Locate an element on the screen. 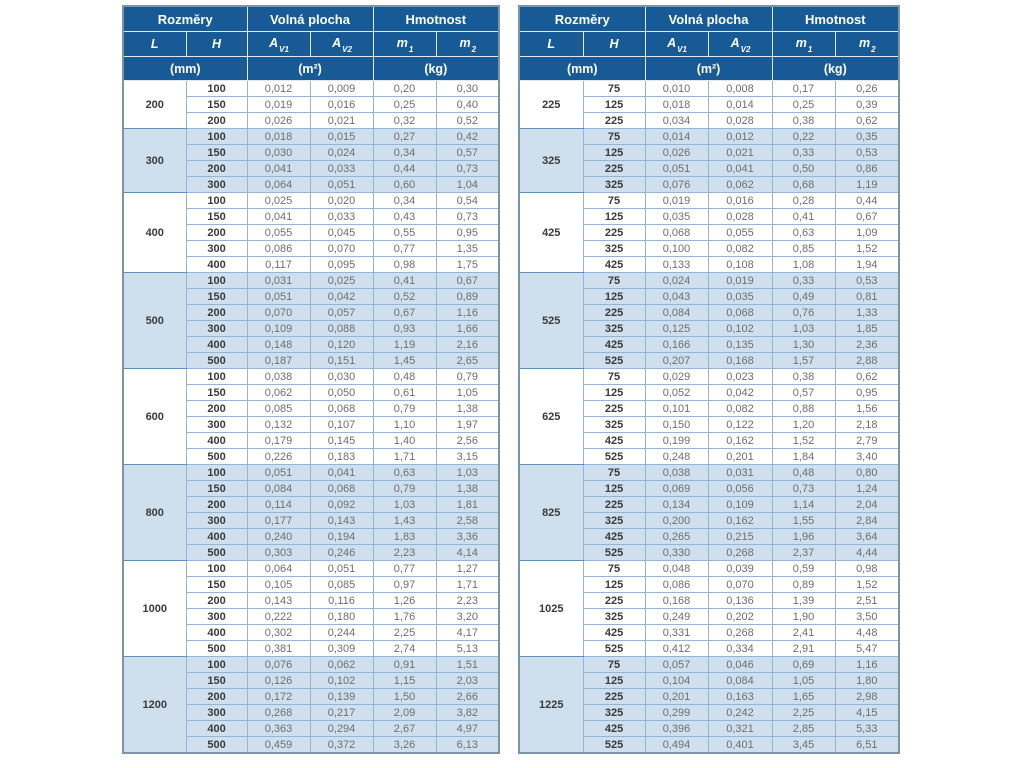 The image size is (1024, 768). m1-value-cell: 0,22 is located at coordinates (803, 136).